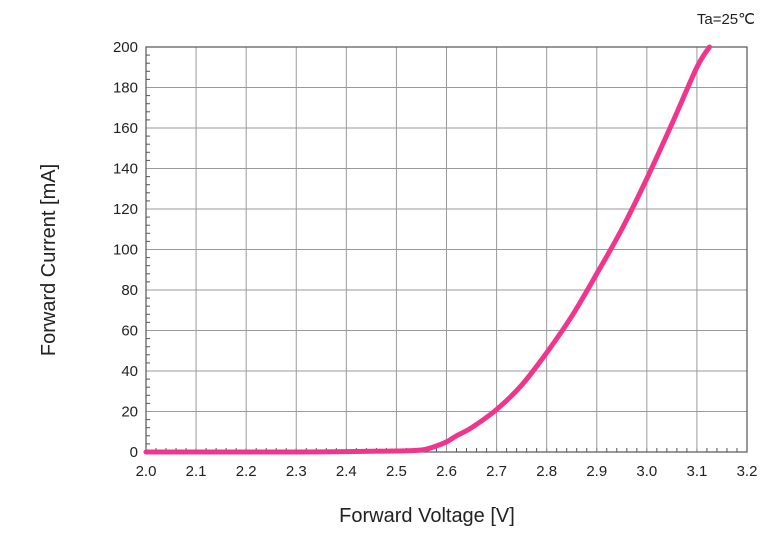 The image size is (777, 537). I want to click on y-tick-label: 180, so click(125, 88).